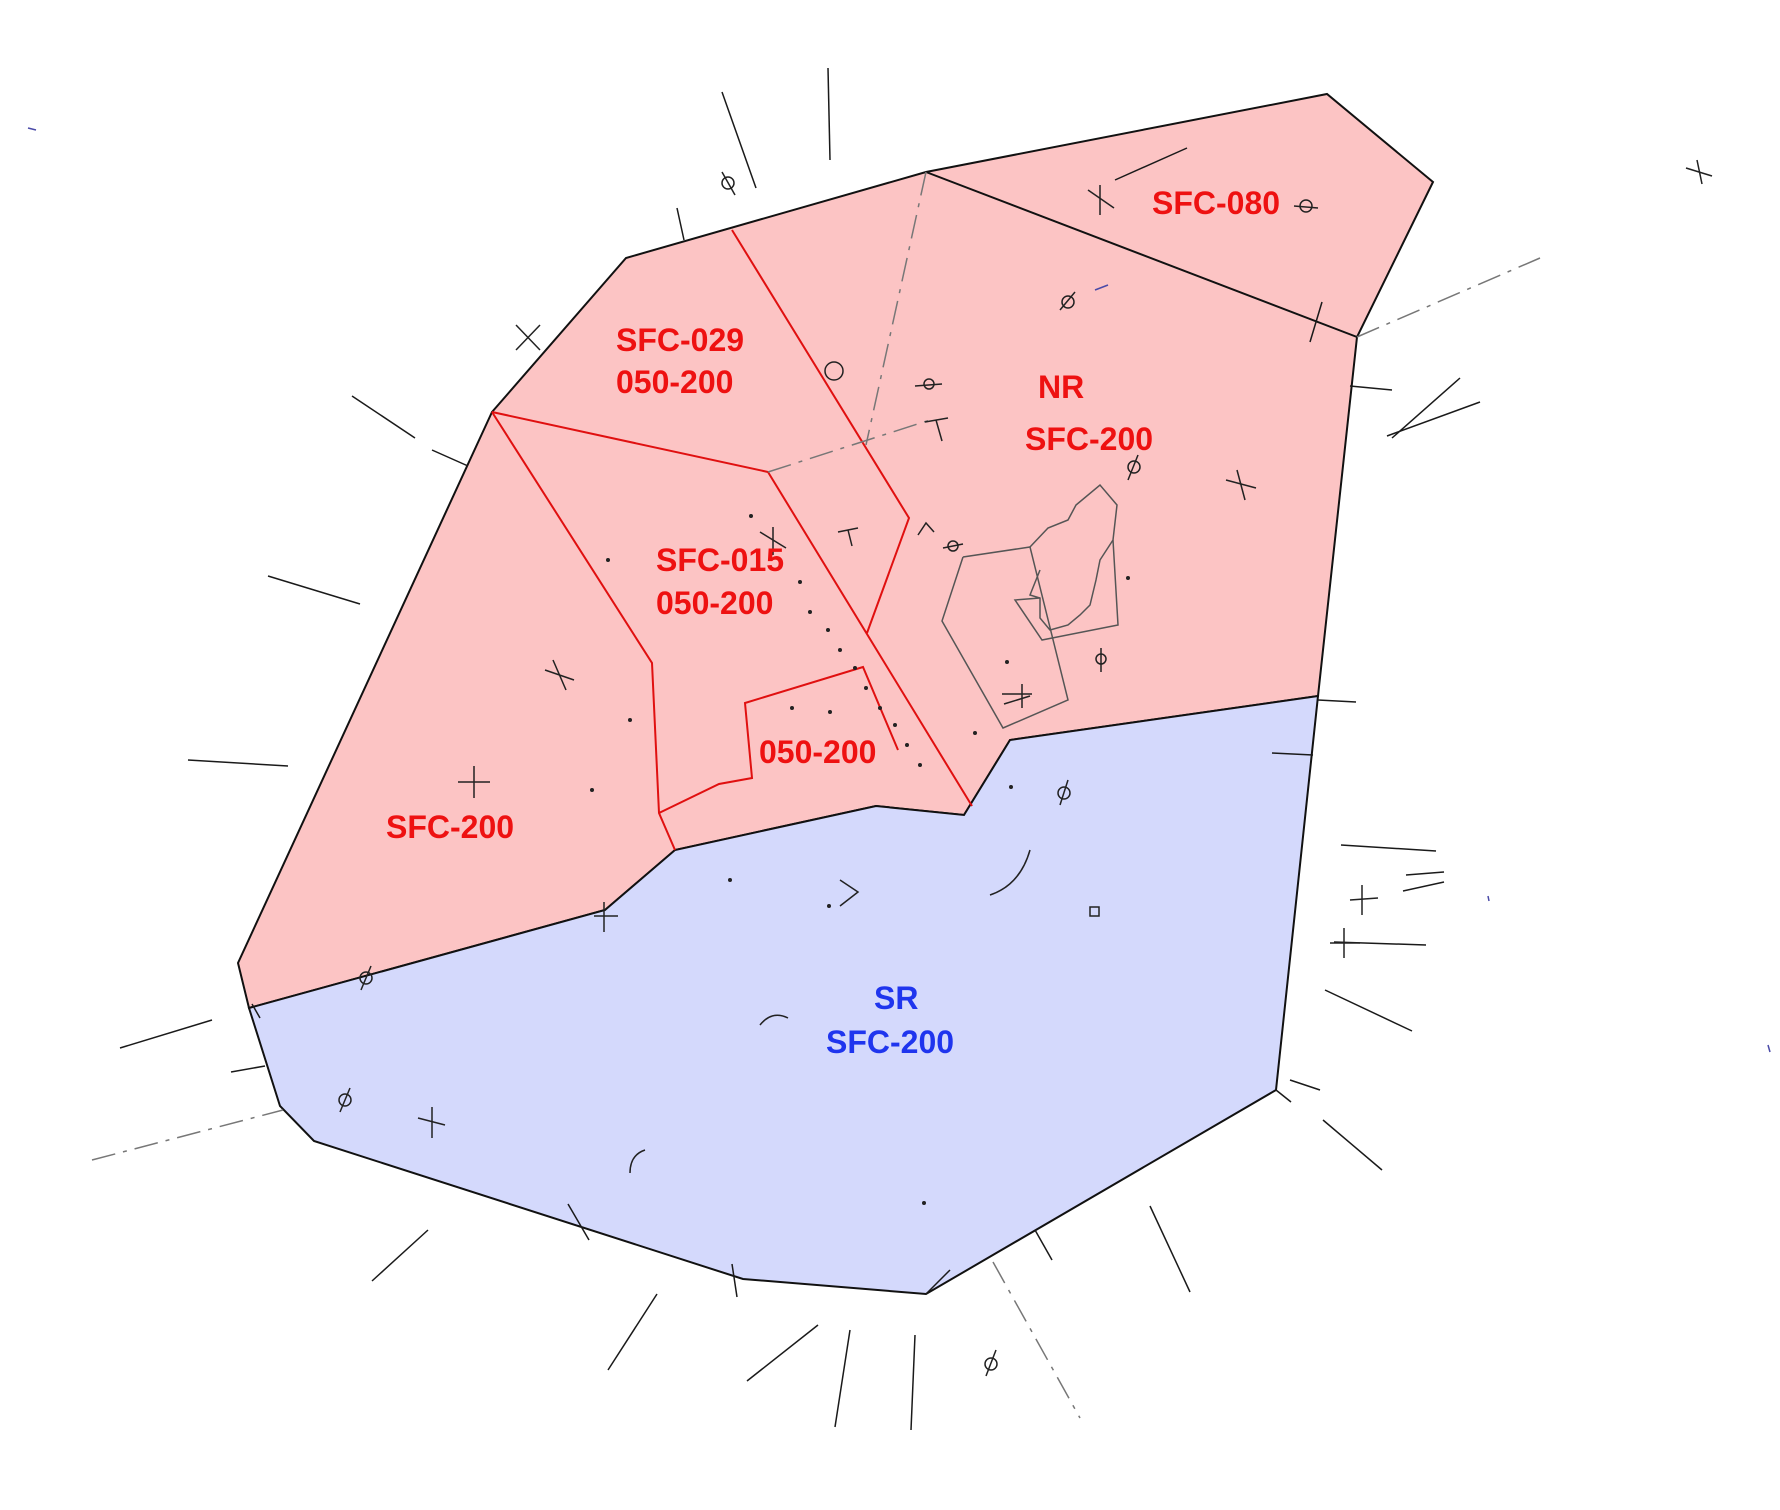 The width and height of the screenshot is (1780, 1510). I want to click on label-west: SFC-200, so click(450, 827).